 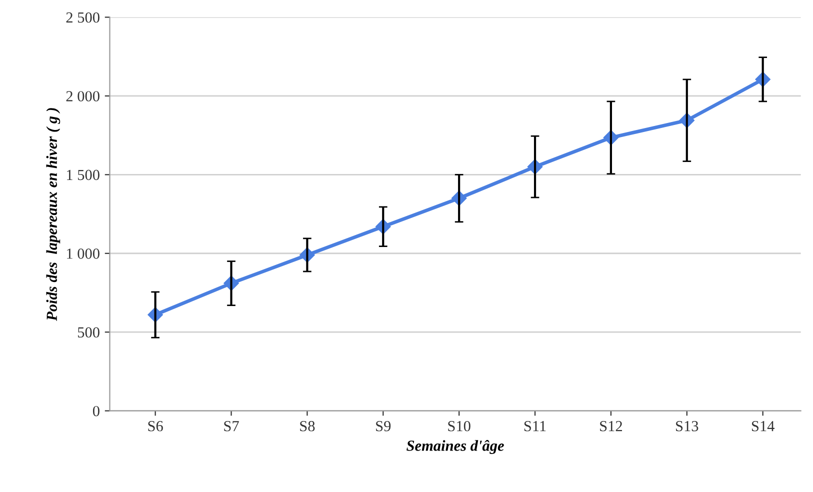 What do you see at coordinates (155, 426) in the screenshot?
I see `x-tick-label: S6` at bounding box center [155, 426].